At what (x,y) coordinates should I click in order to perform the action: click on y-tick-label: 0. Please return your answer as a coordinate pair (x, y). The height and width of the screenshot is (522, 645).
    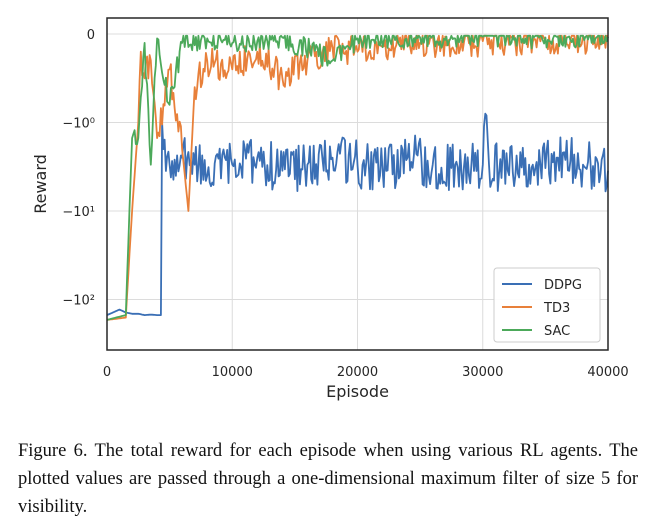
    Looking at the image, I should click on (91, 35).